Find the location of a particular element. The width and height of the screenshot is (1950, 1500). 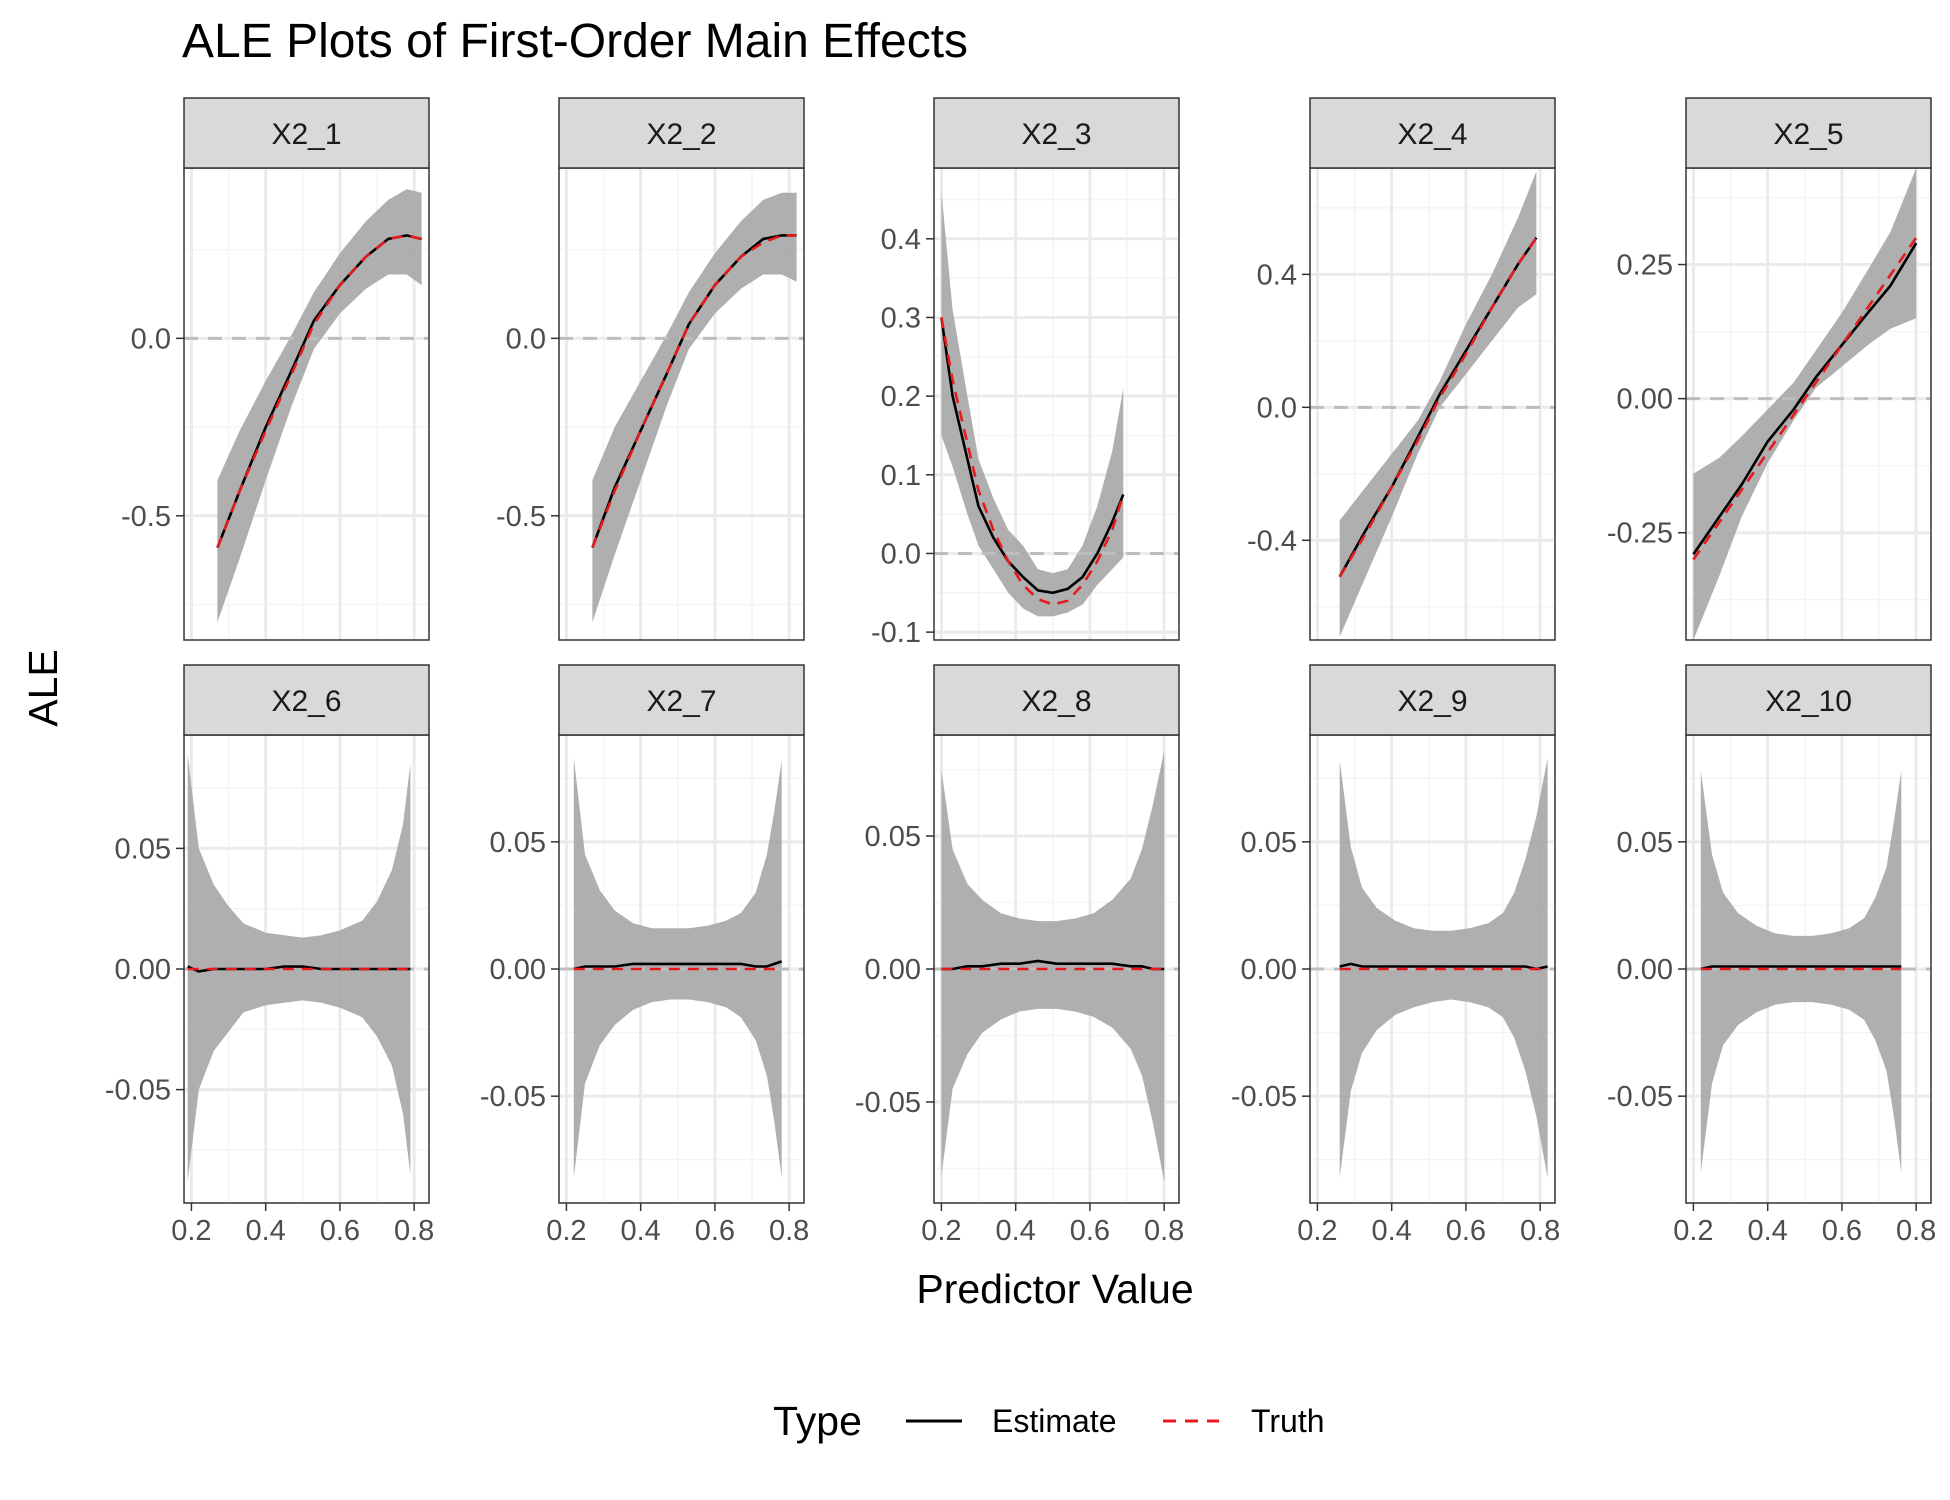

y-tick-label: 0.4 is located at coordinates (1277, 275).